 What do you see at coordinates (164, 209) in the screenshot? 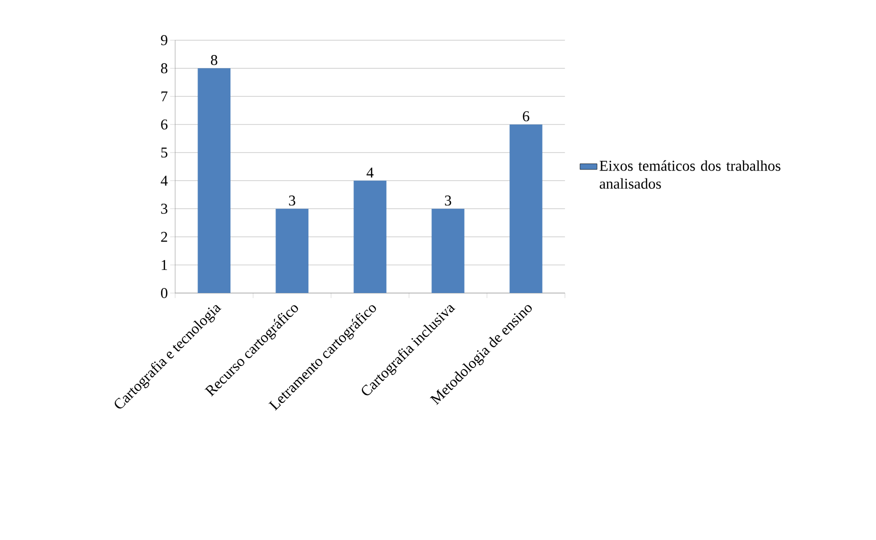
I see `y-tick-label: 3` at bounding box center [164, 209].